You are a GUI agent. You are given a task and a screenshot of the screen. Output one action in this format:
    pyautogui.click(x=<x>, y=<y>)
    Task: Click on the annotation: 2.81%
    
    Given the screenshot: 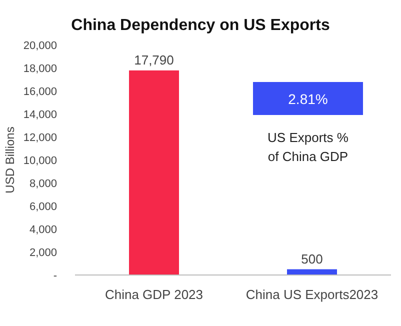 What is the action you would take?
    pyautogui.click(x=308, y=99)
    